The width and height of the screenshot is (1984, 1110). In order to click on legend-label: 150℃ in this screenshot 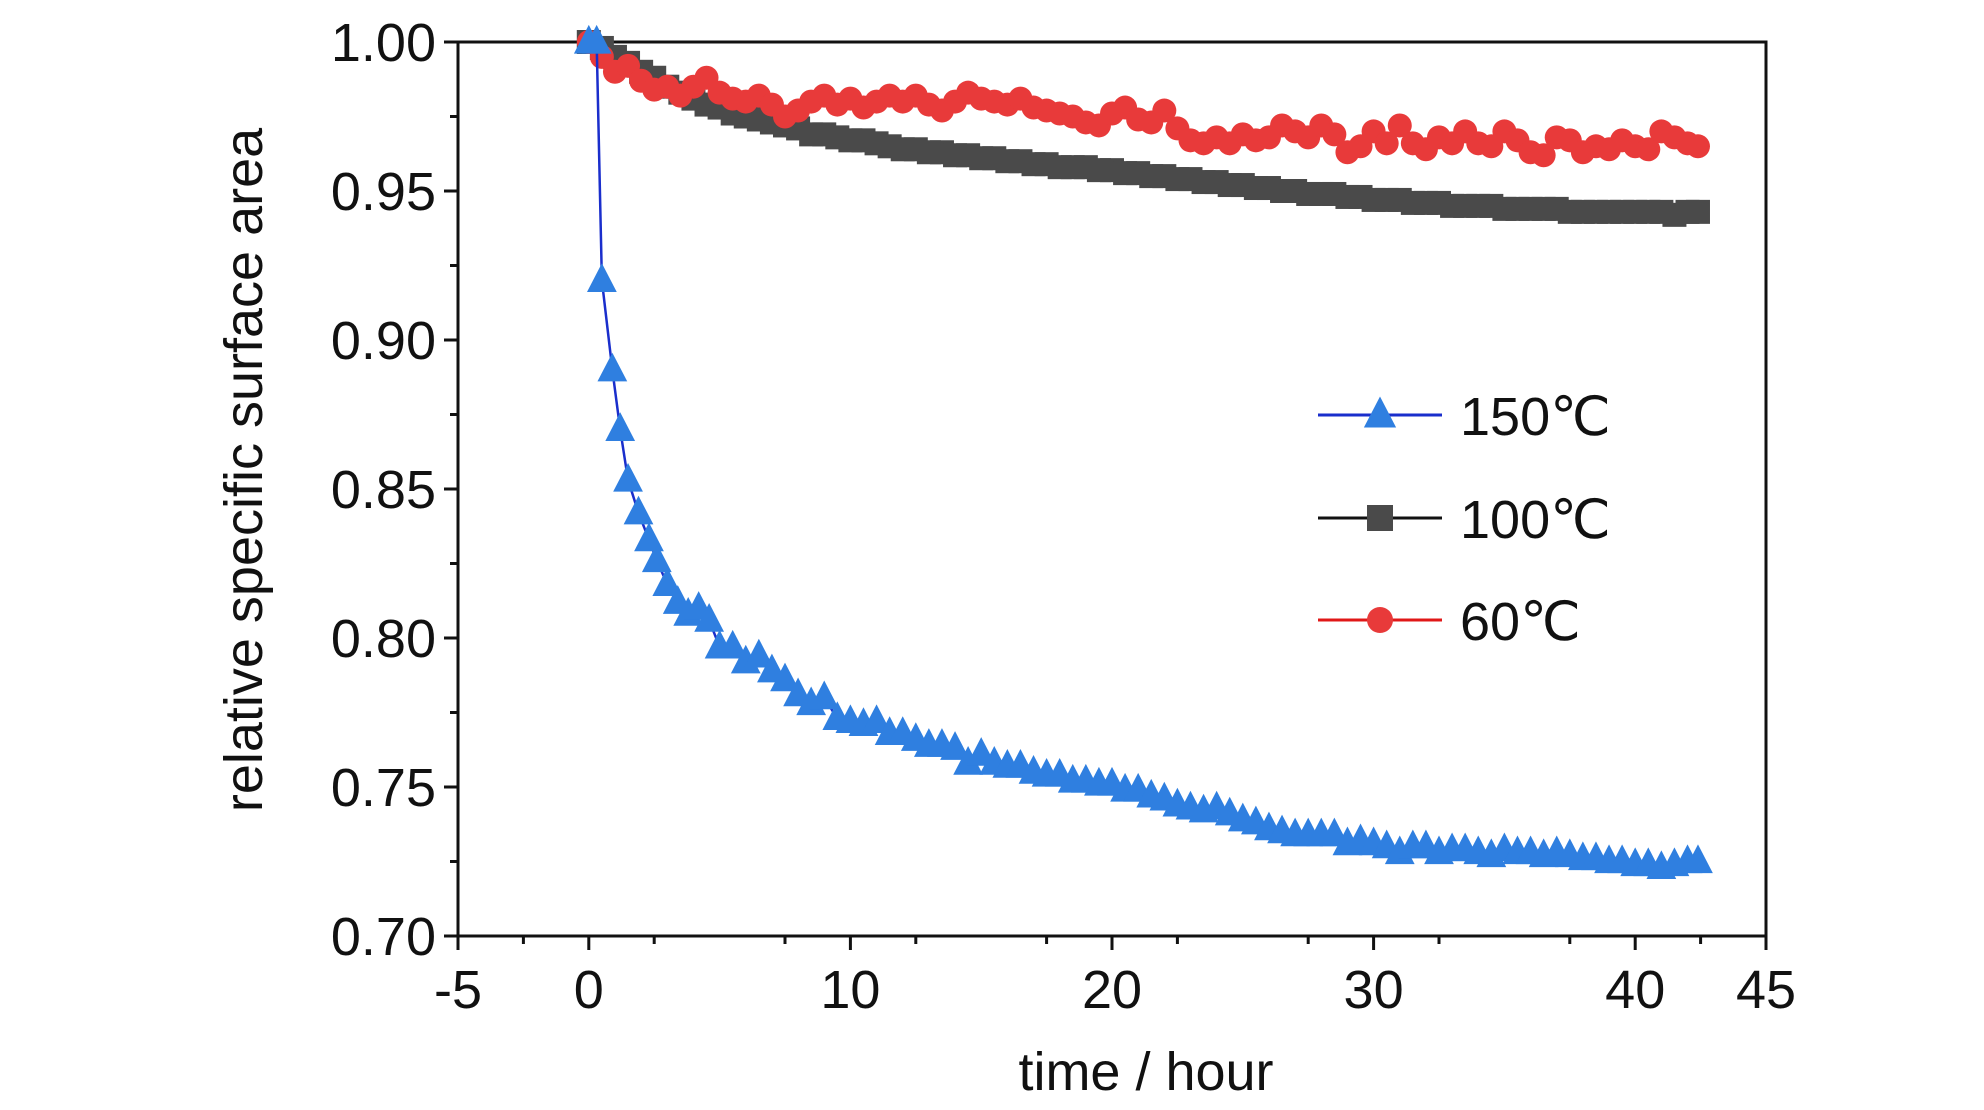, I will do `click(1535, 417)`.